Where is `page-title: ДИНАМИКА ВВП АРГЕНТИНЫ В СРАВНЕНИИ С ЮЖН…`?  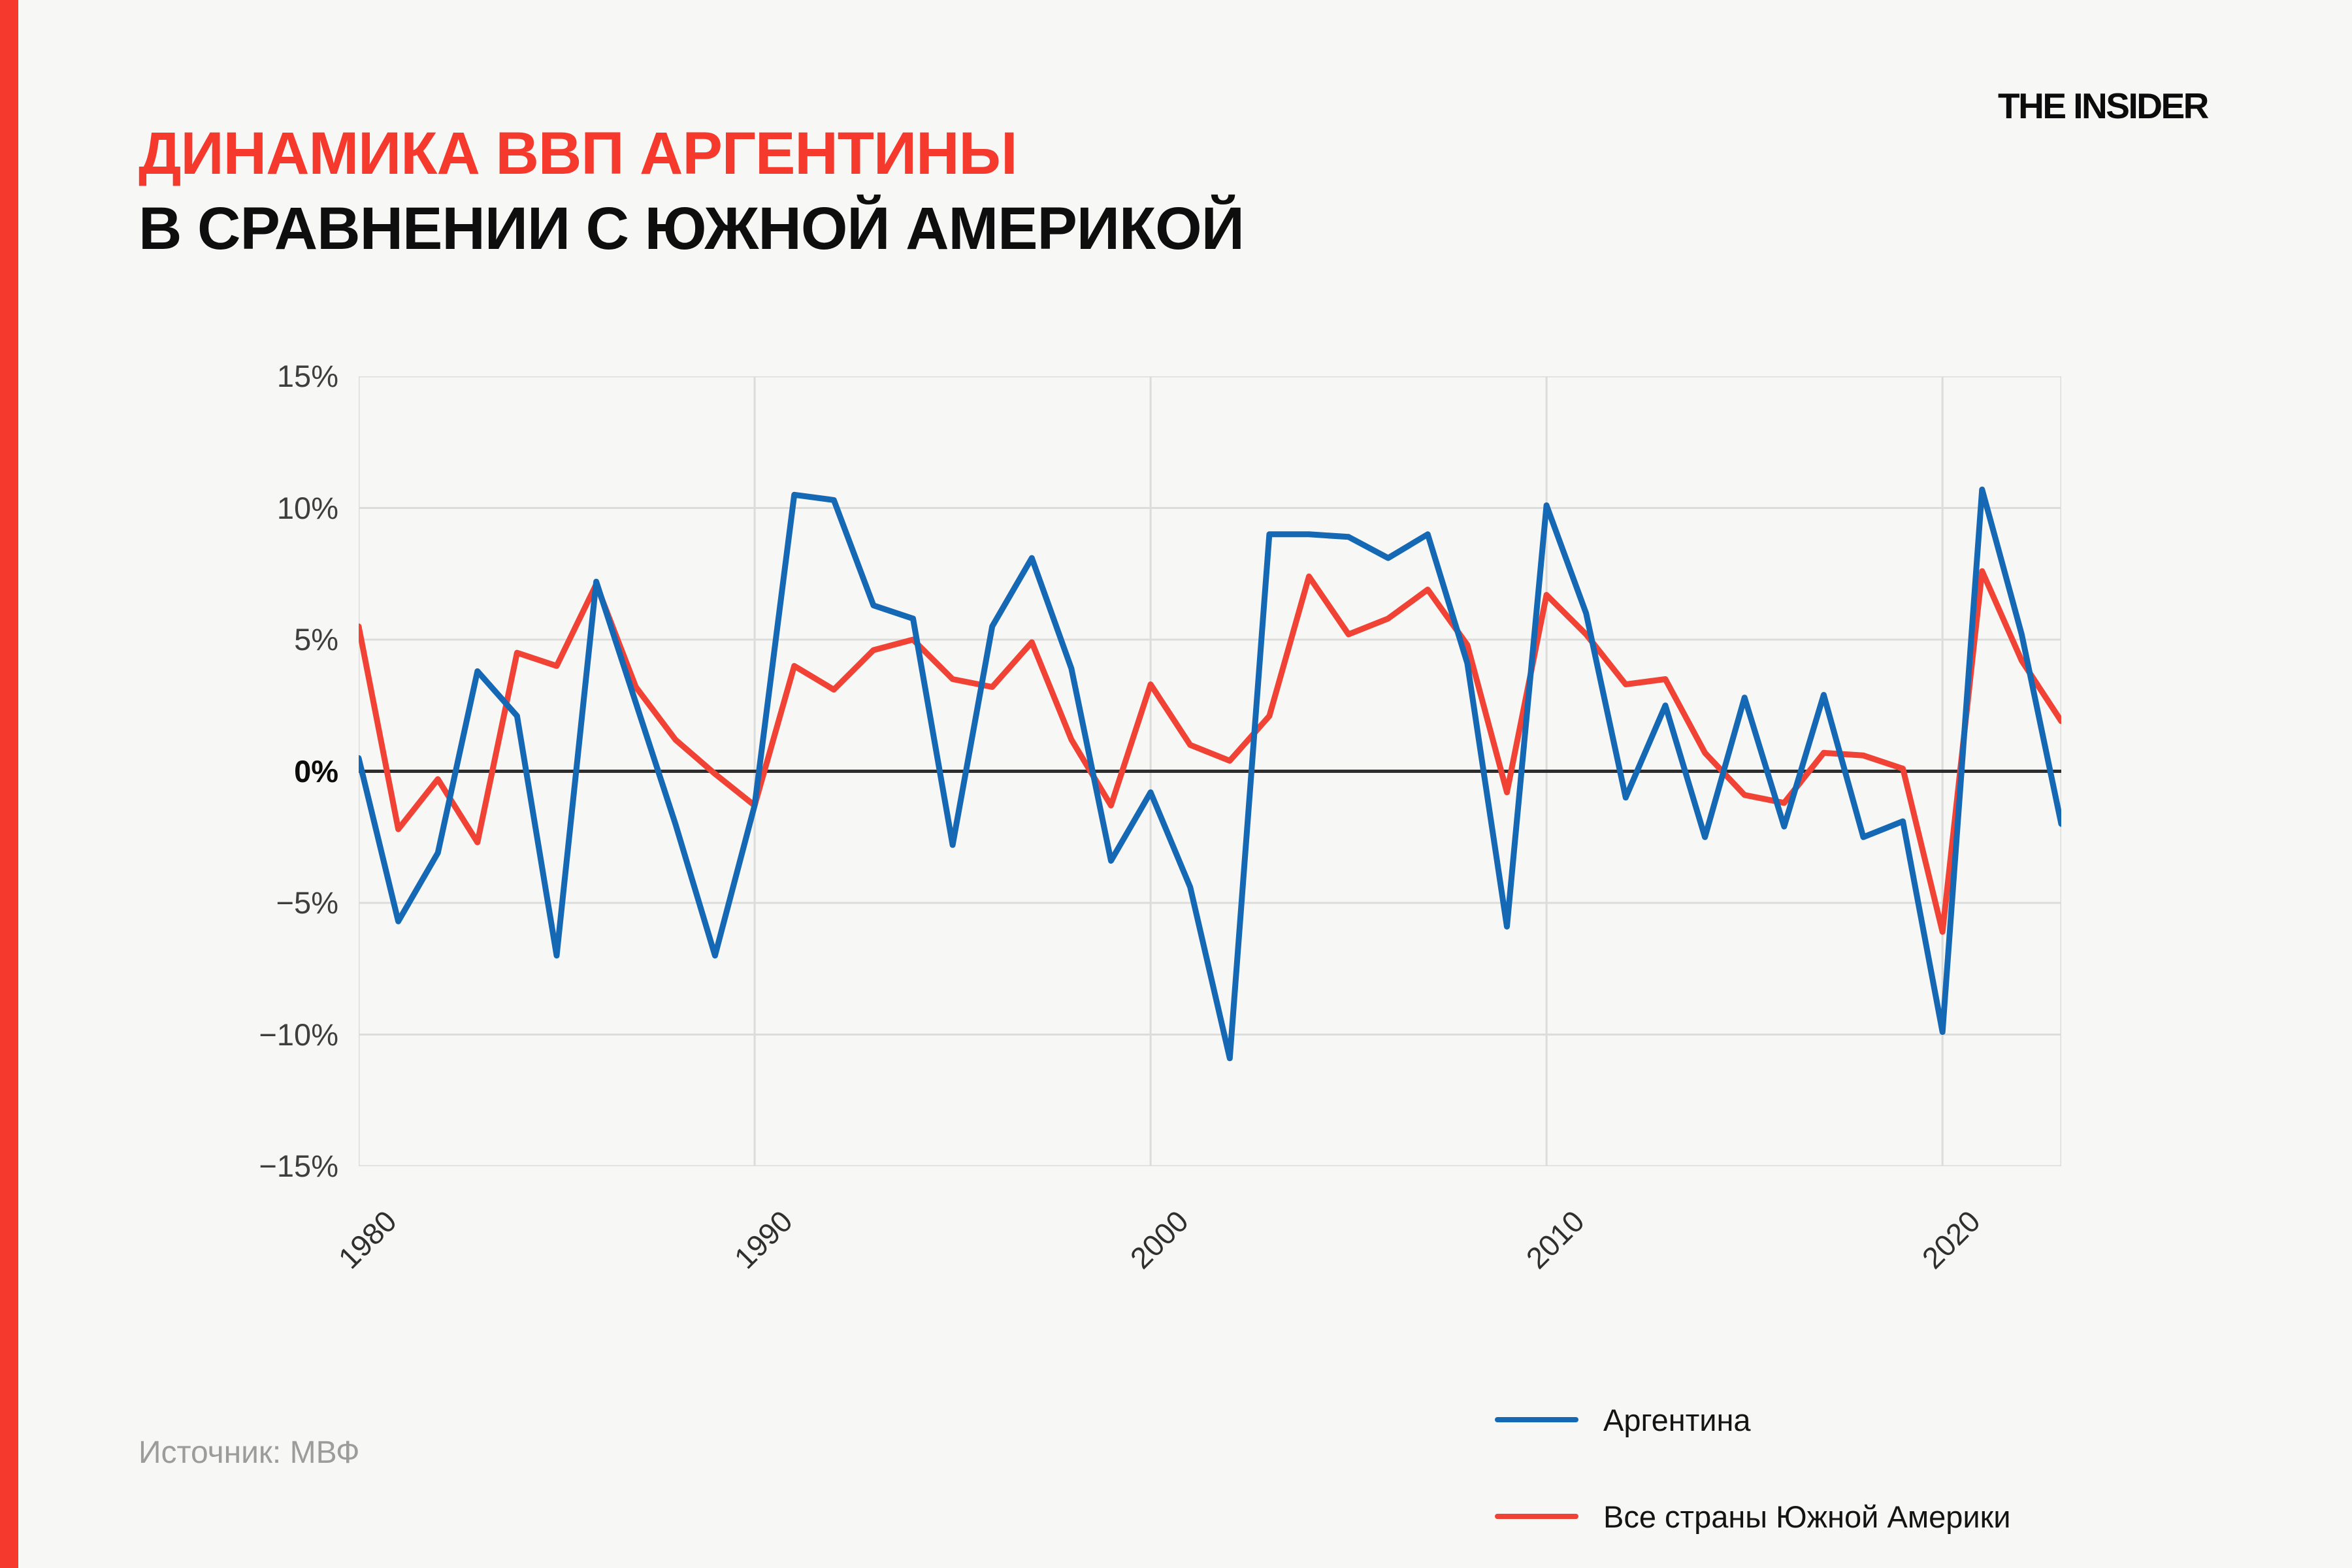
page-title: ДИНАМИКА ВВП АРГЕНТИНЫ В СРАВНЕНИИ С ЮЖН… is located at coordinates (692, 191).